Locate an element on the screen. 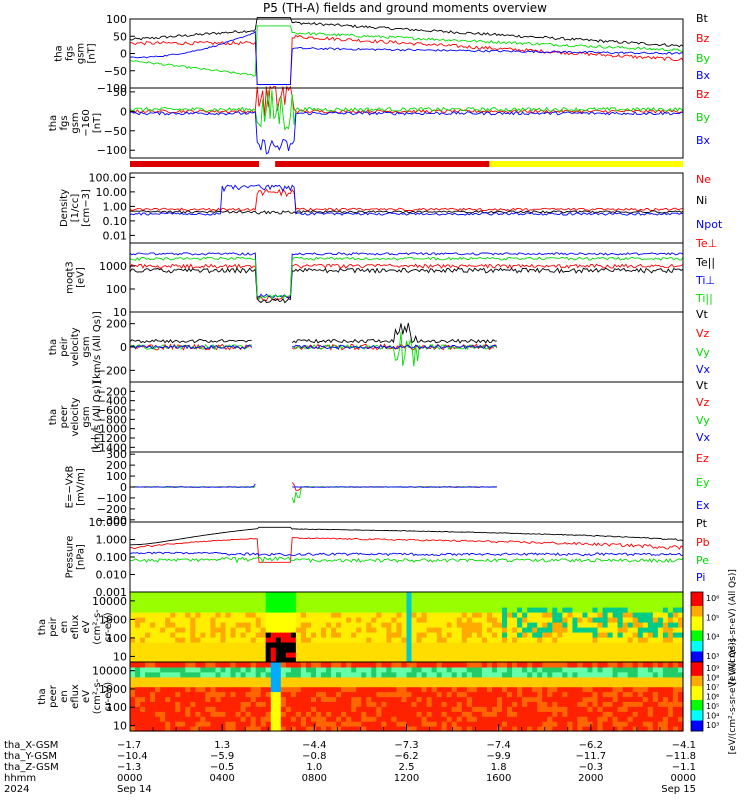  y-axis-label: [nT] is located at coordinates (97, 123).